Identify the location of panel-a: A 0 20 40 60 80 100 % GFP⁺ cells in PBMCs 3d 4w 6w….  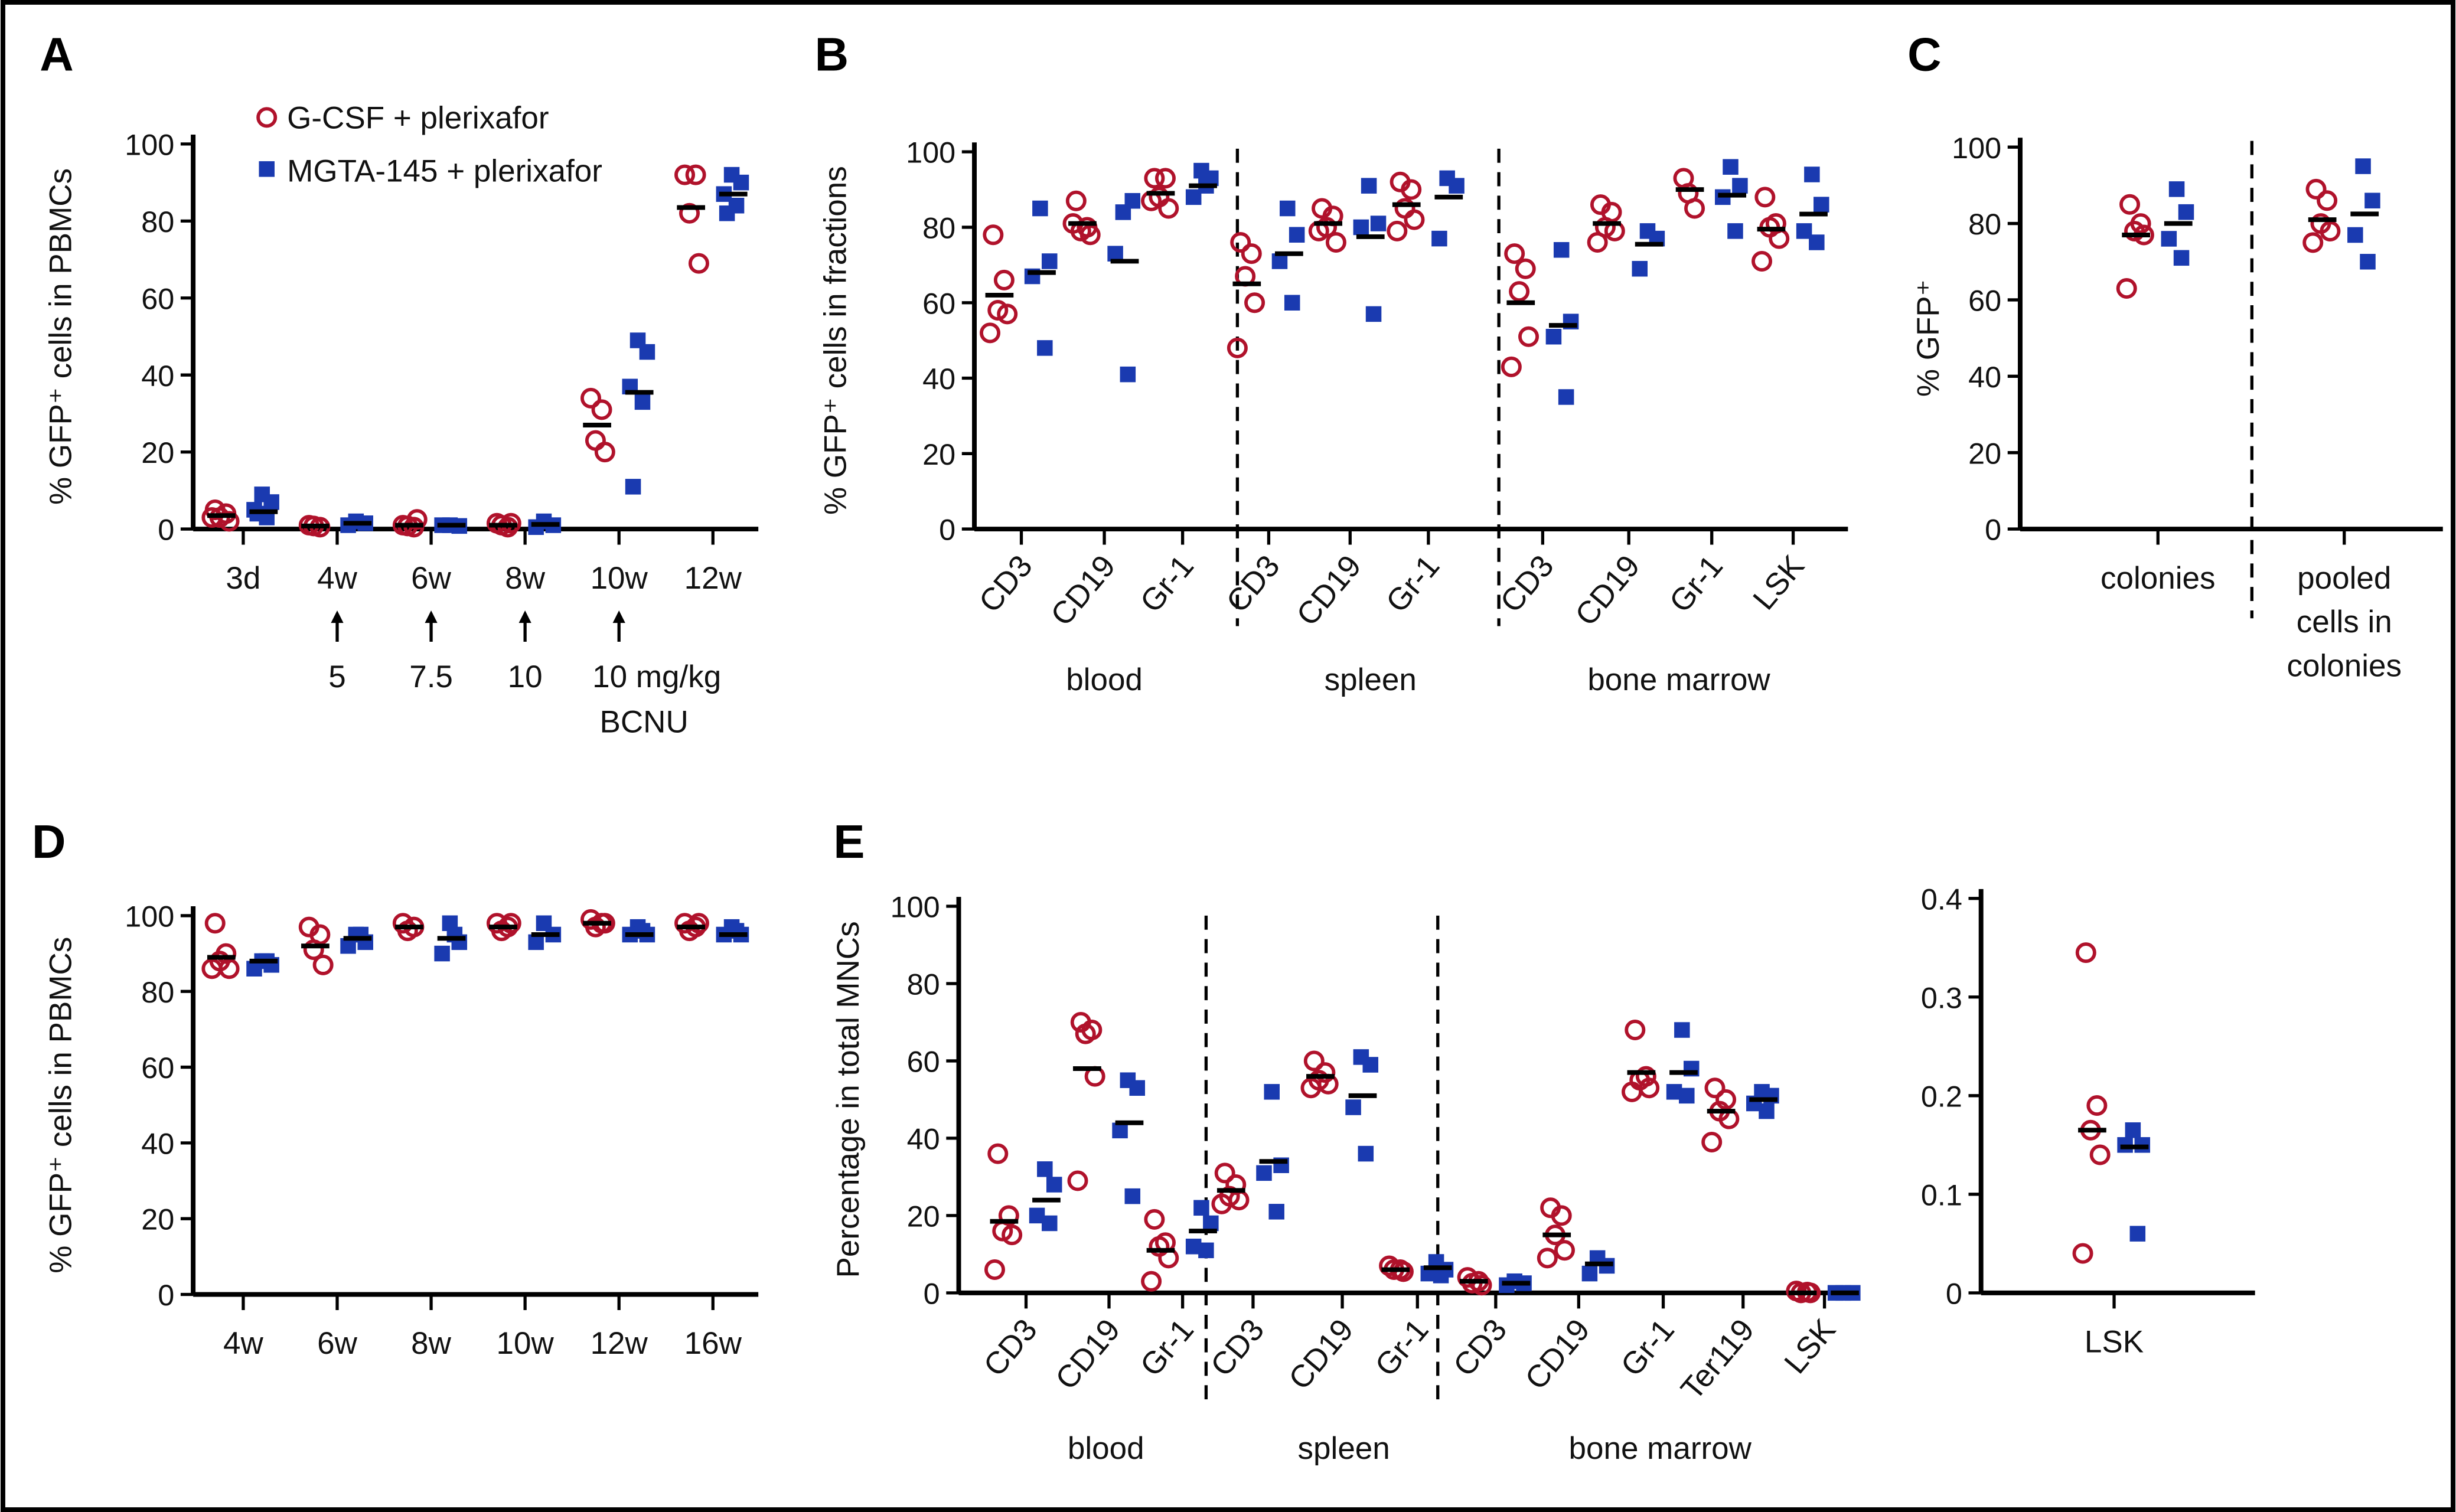
(399, 384).